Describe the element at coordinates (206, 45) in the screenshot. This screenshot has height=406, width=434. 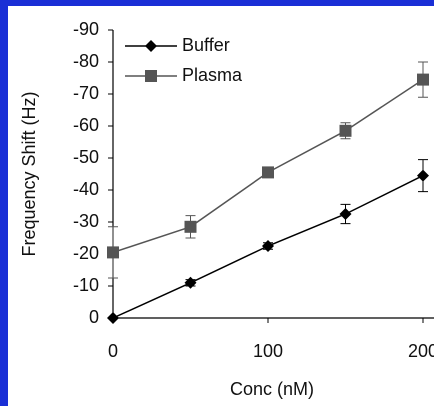
I see `legend-label: Buffer` at that location.